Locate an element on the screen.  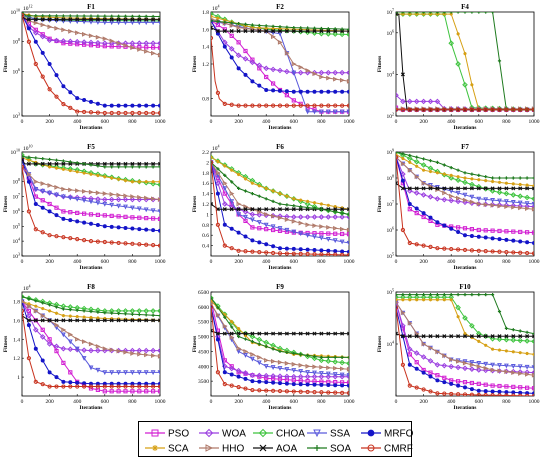
series-line-ssa is located at coordinates (280, 203).